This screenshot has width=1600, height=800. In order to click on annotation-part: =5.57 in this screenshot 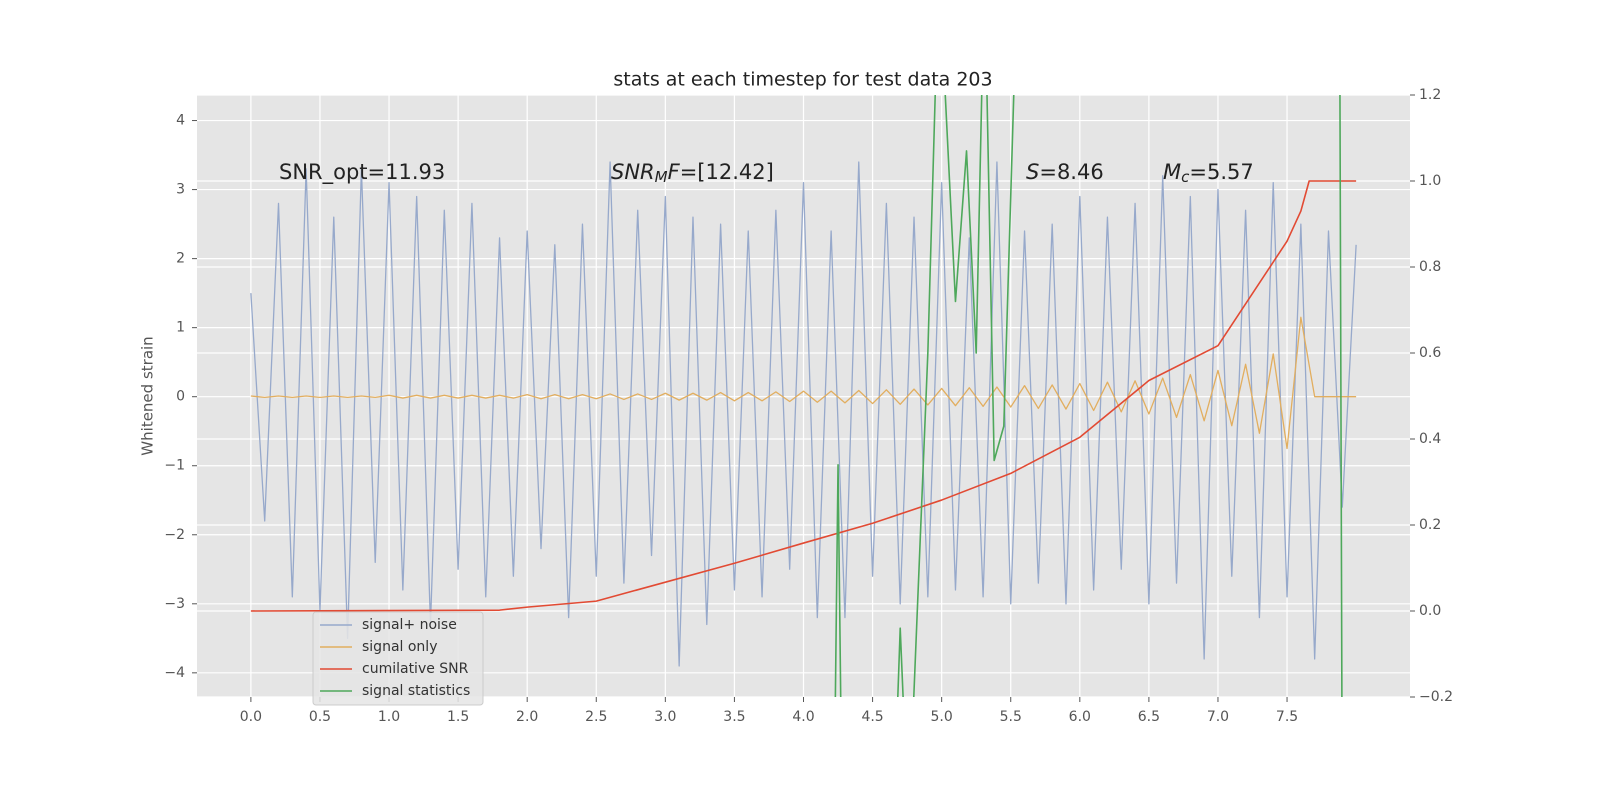, I will do `click(1221, 172)`.